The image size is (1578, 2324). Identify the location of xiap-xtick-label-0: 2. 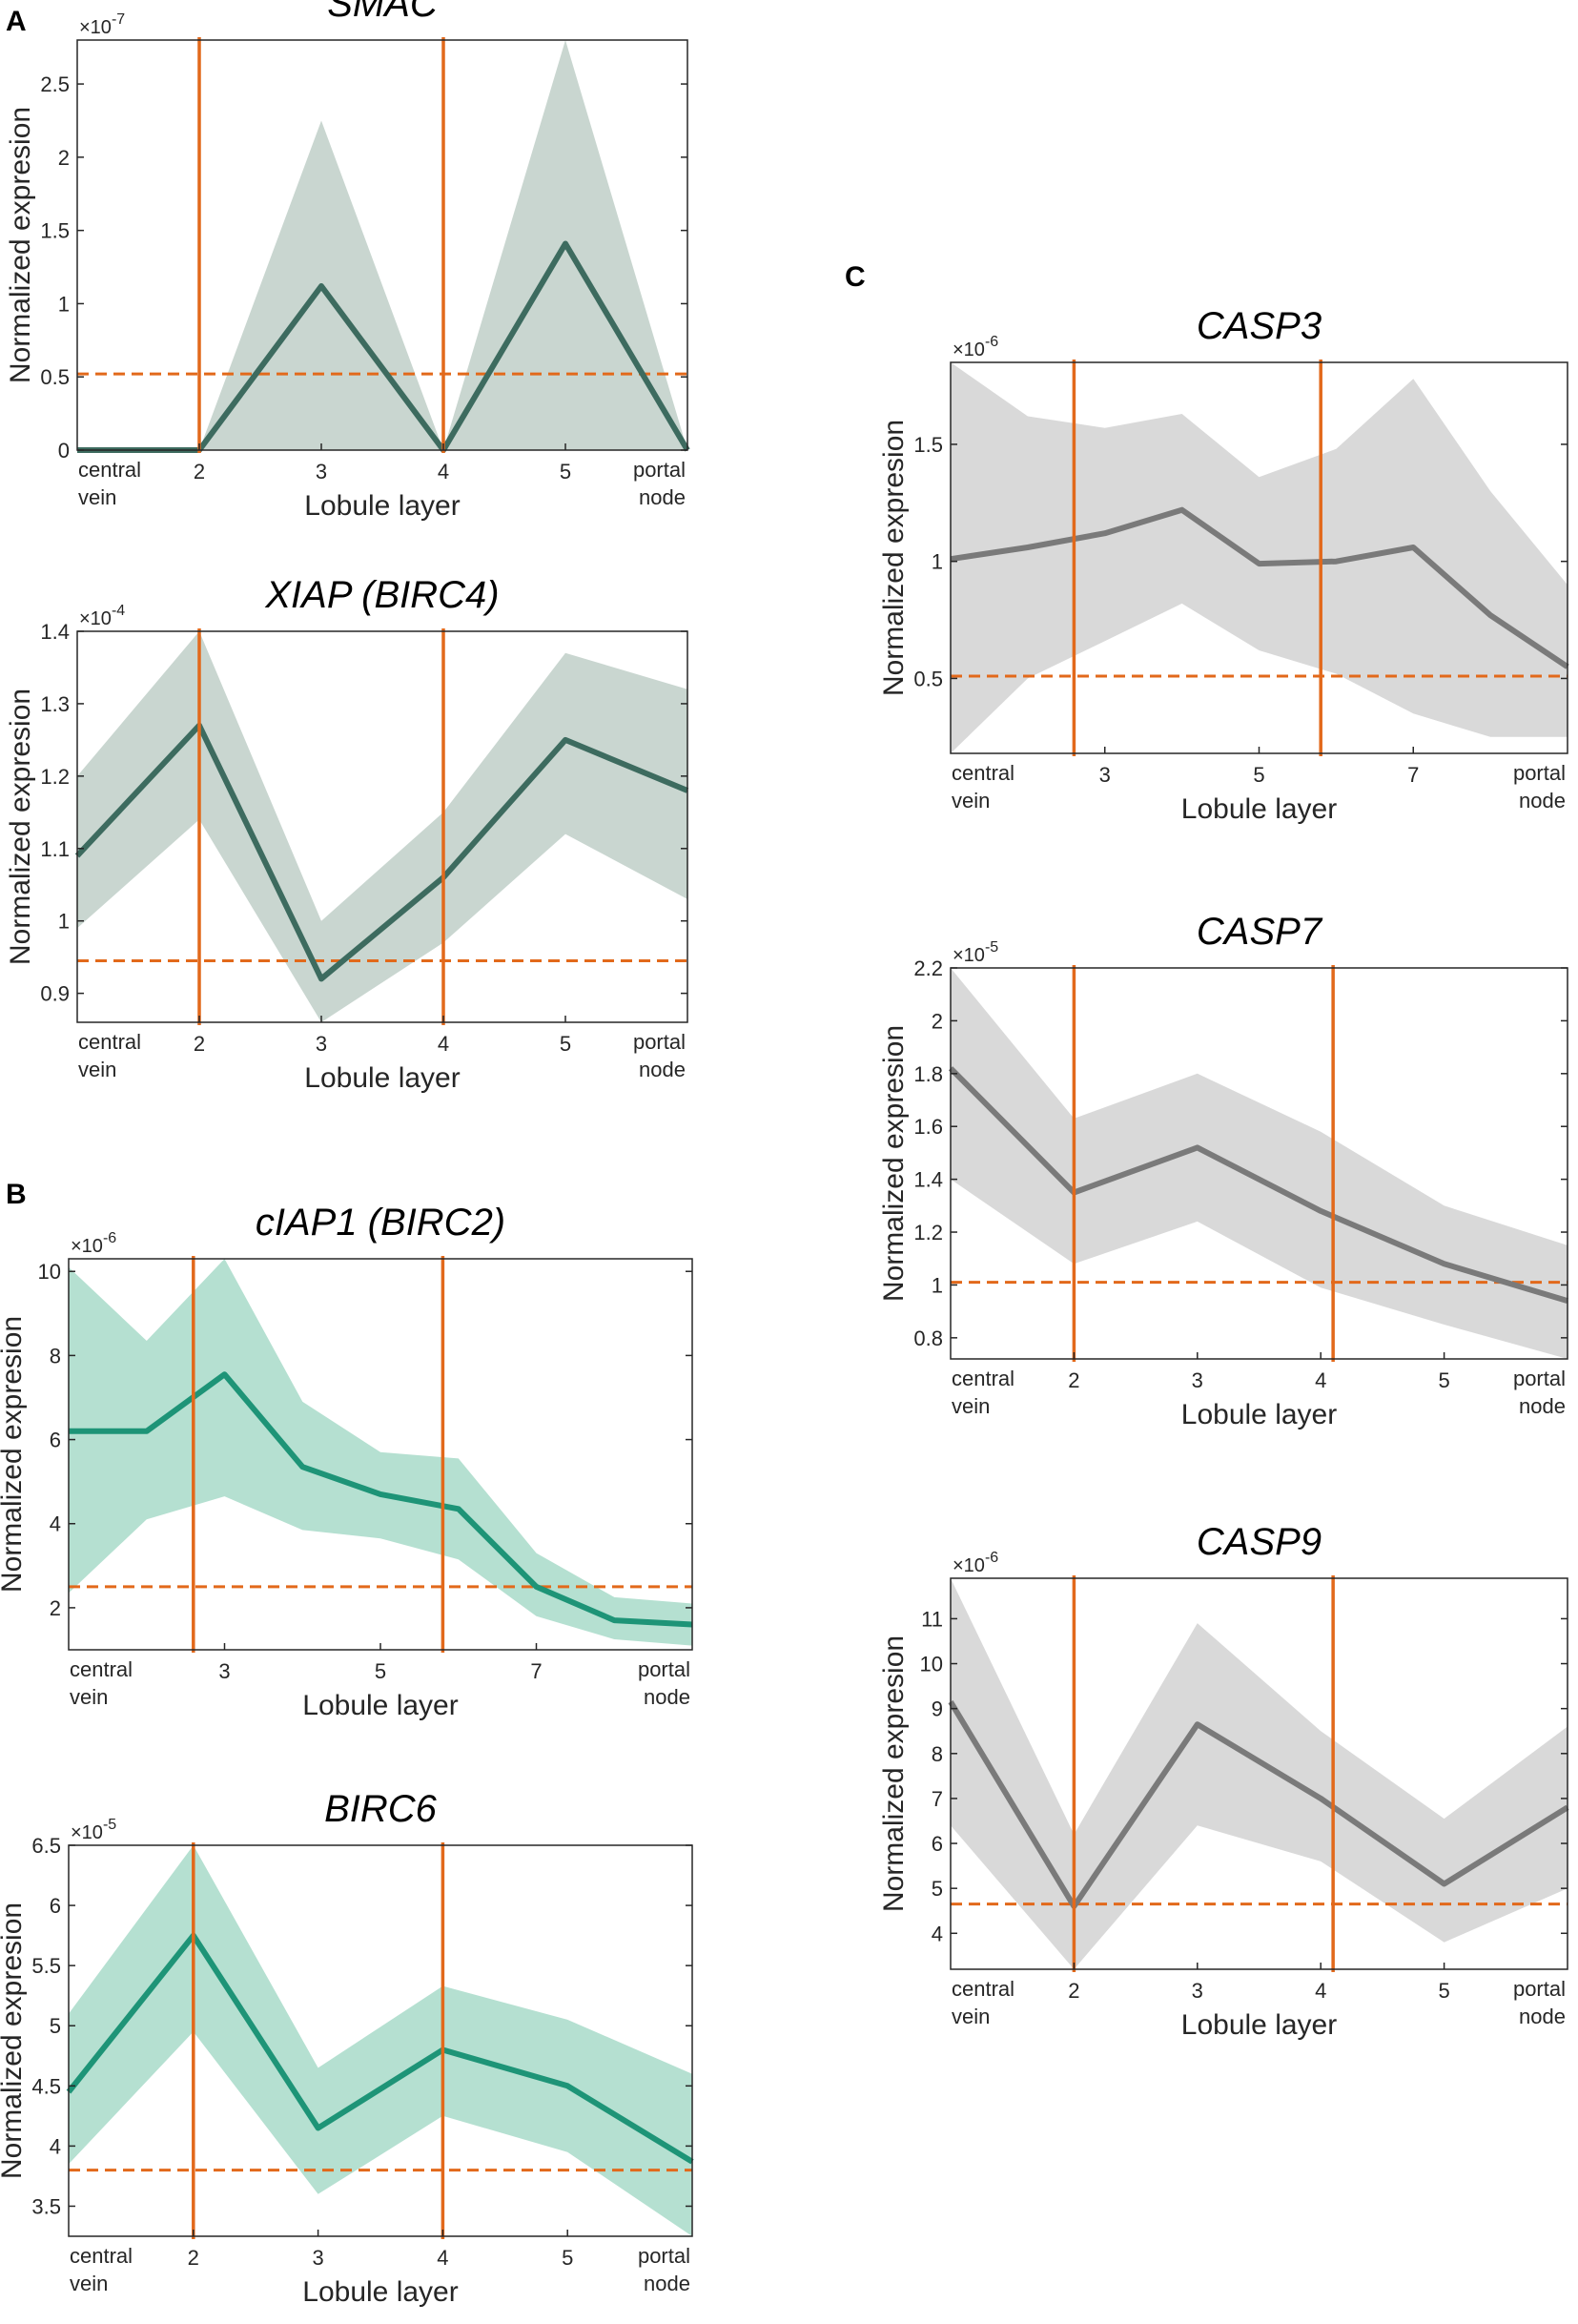
(199, 1044).